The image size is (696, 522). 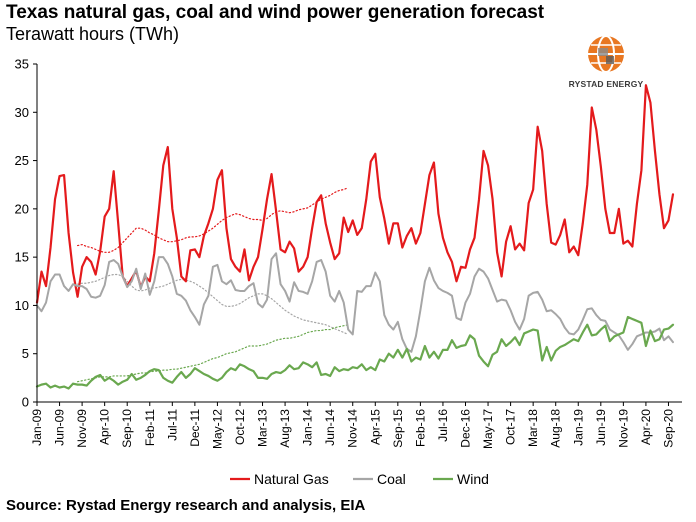 I want to click on y-tick-label: 20, so click(x=22, y=208).